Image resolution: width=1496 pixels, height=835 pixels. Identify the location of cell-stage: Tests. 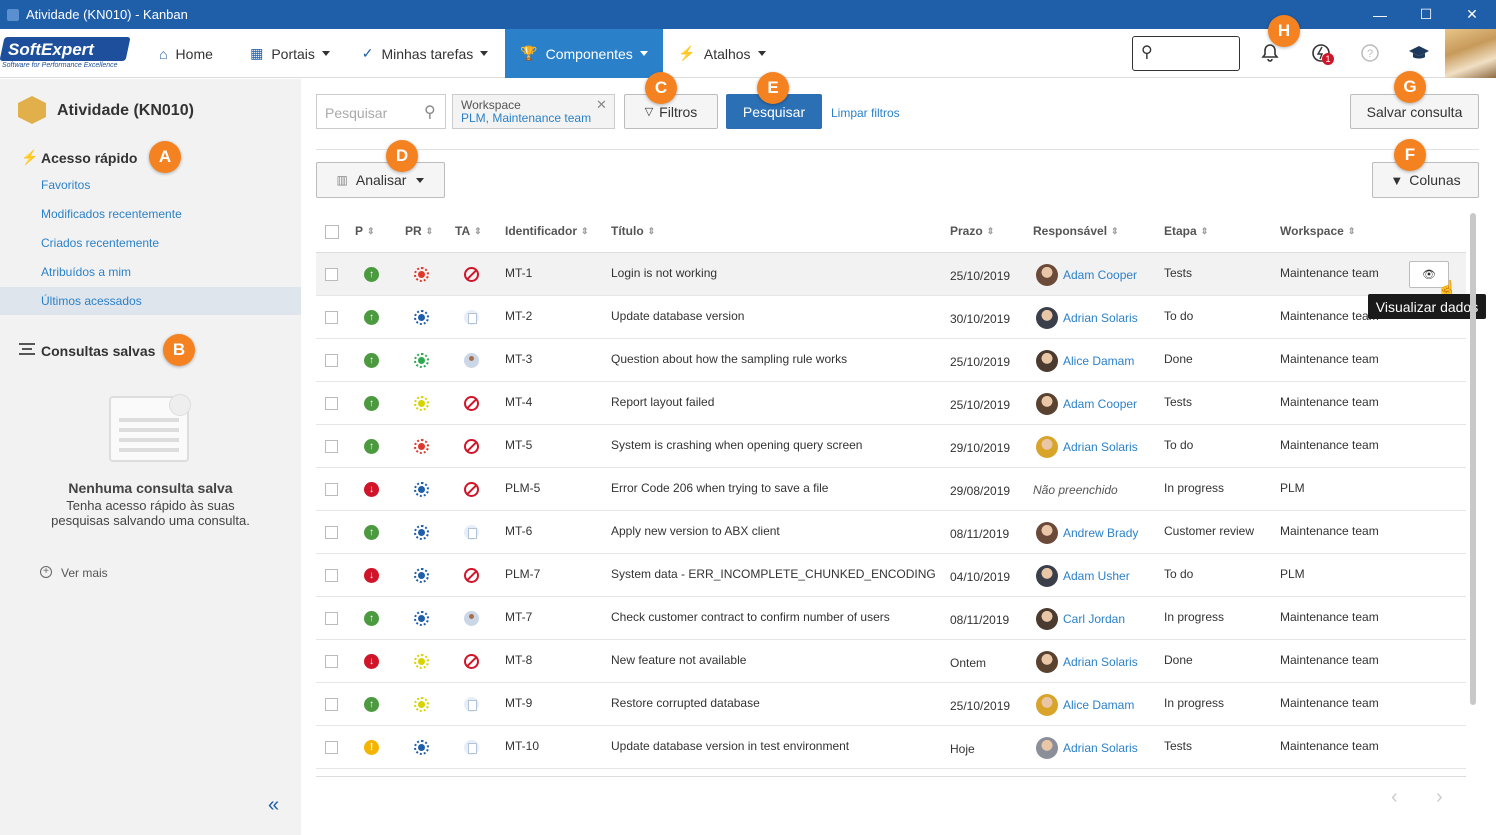
(1178, 402).